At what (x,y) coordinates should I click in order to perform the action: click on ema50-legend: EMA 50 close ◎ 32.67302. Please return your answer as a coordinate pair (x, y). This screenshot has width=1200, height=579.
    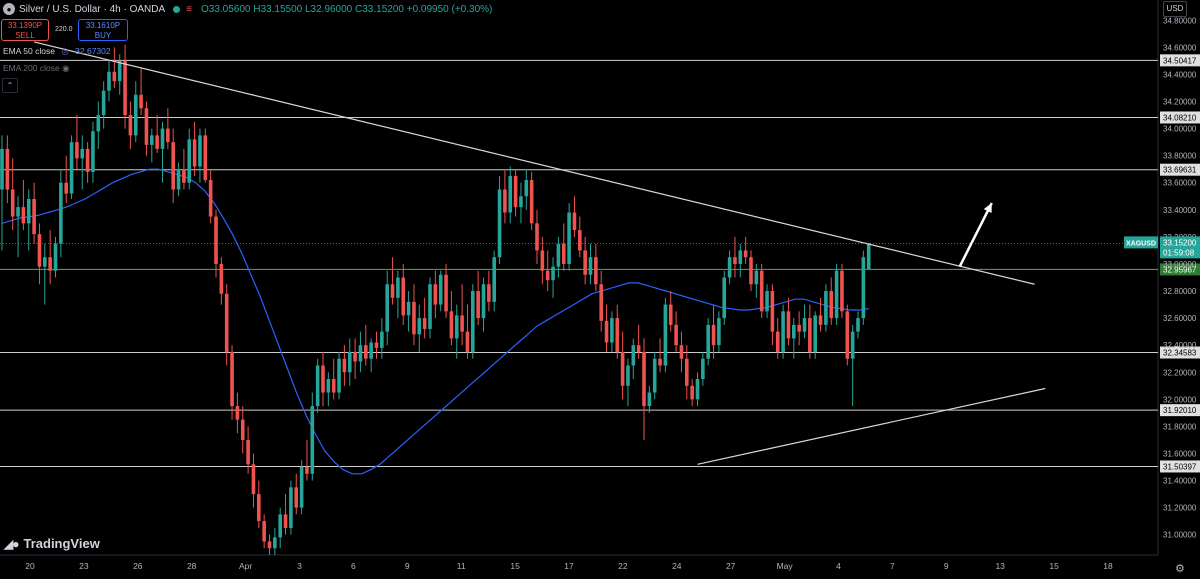
    Looking at the image, I should click on (57, 51).